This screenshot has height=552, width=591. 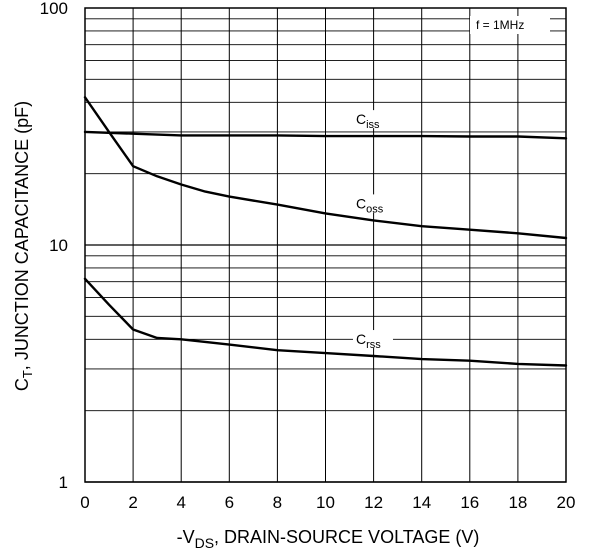 What do you see at coordinates (373, 125) in the screenshot?
I see `series-label-sub: iss` at bounding box center [373, 125].